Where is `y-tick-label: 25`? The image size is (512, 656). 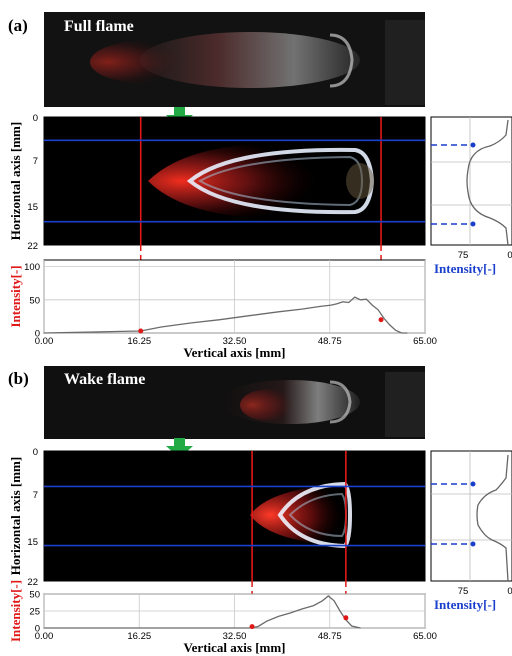 y-tick-label: 25 is located at coordinates (34, 612).